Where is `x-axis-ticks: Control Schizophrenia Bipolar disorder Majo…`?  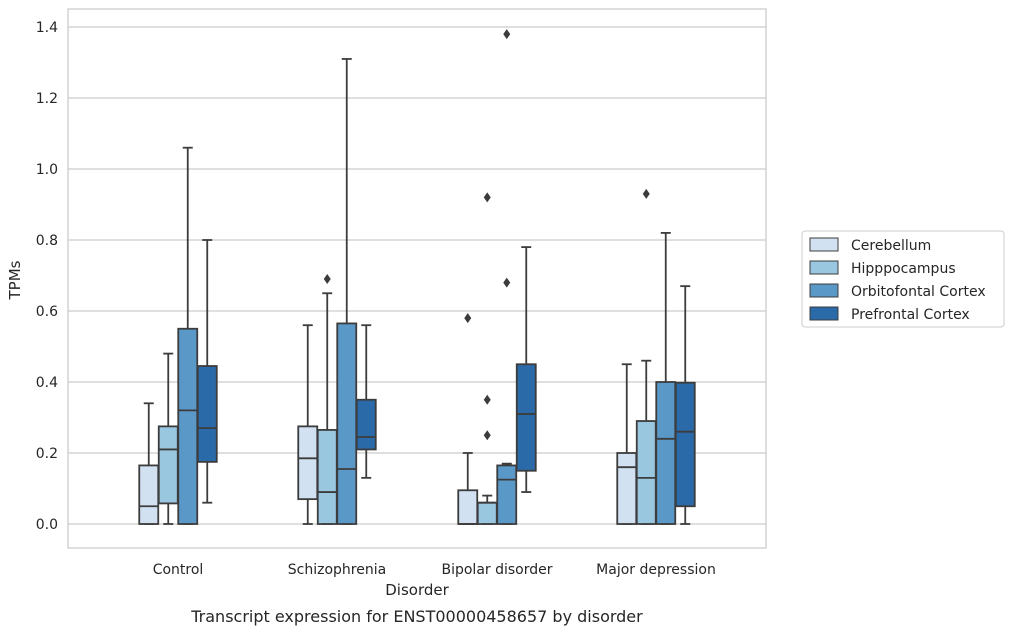 x-axis-ticks: Control Schizophrenia Bipolar disorder Majo… is located at coordinates (434, 570).